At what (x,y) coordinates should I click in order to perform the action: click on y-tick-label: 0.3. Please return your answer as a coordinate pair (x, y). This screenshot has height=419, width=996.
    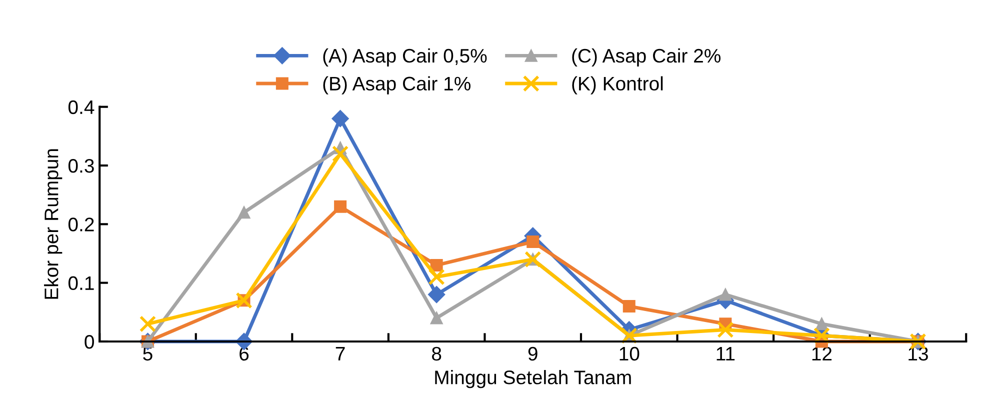
    Looking at the image, I should click on (81, 165).